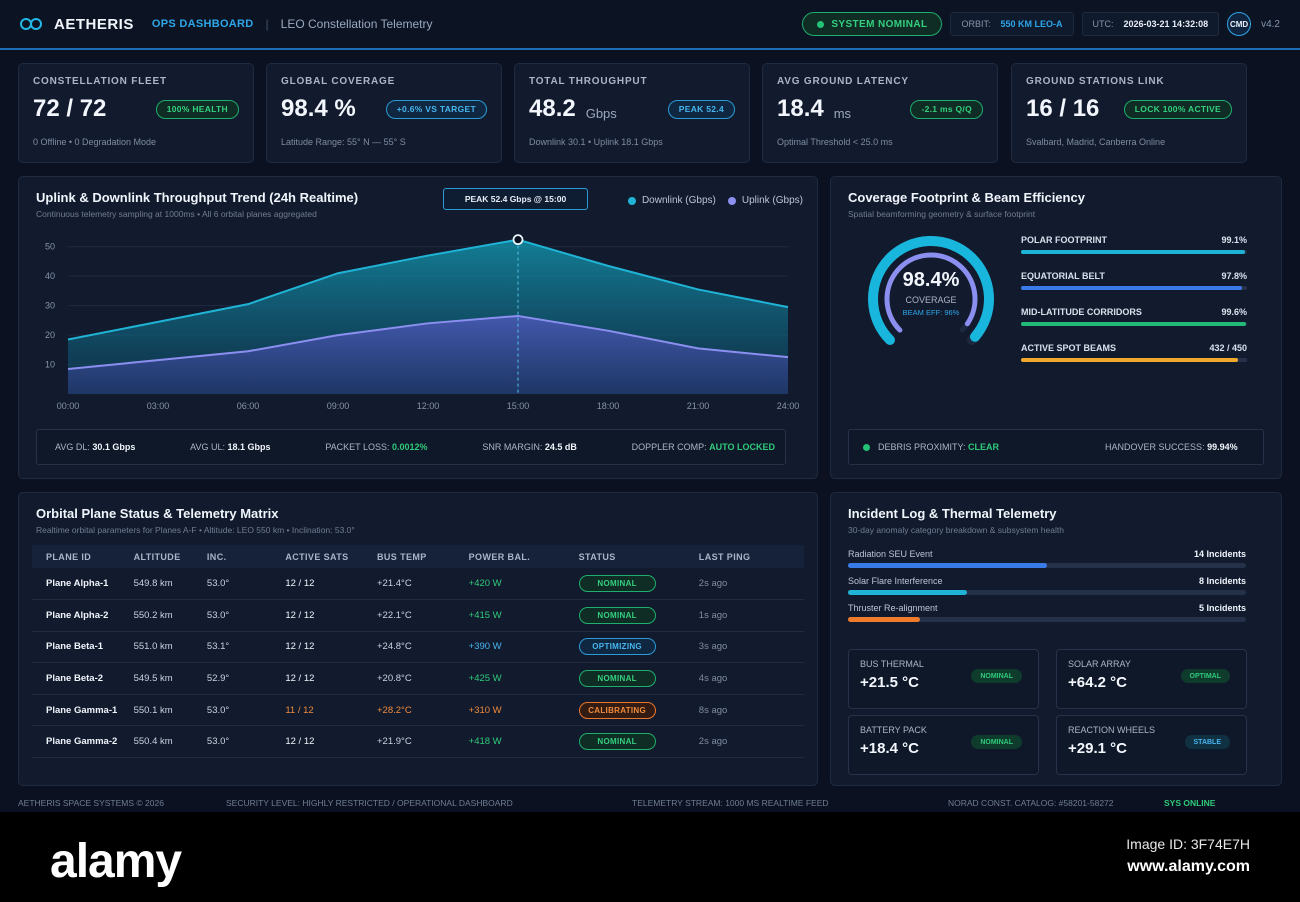 This screenshot has width=1300, height=902. Describe the element at coordinates (588, 81) in the screenshot. I see `kpi-label: TOTAL THROUGHPUT` at that location.